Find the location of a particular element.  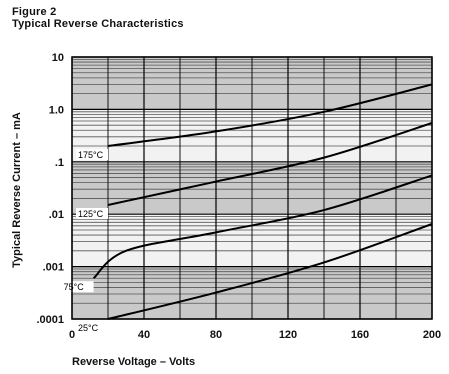

x-axis-label: Reverse Voltage – Volts is located at coordinates (133, 362).